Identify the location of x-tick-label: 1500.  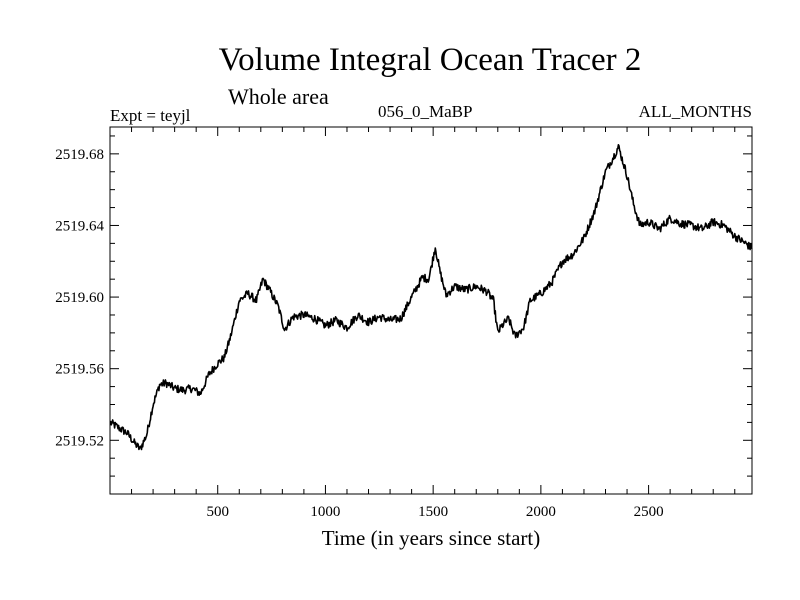
(433, 512).